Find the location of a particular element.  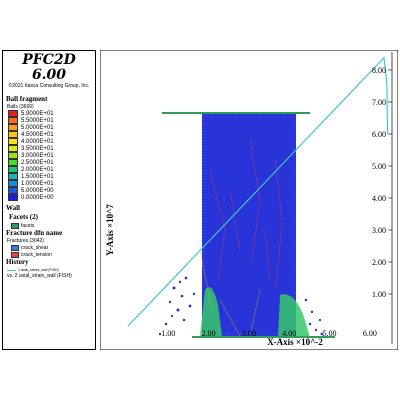

color-scale-label: 1.0000E+01 is located at coordinates (37, 183).